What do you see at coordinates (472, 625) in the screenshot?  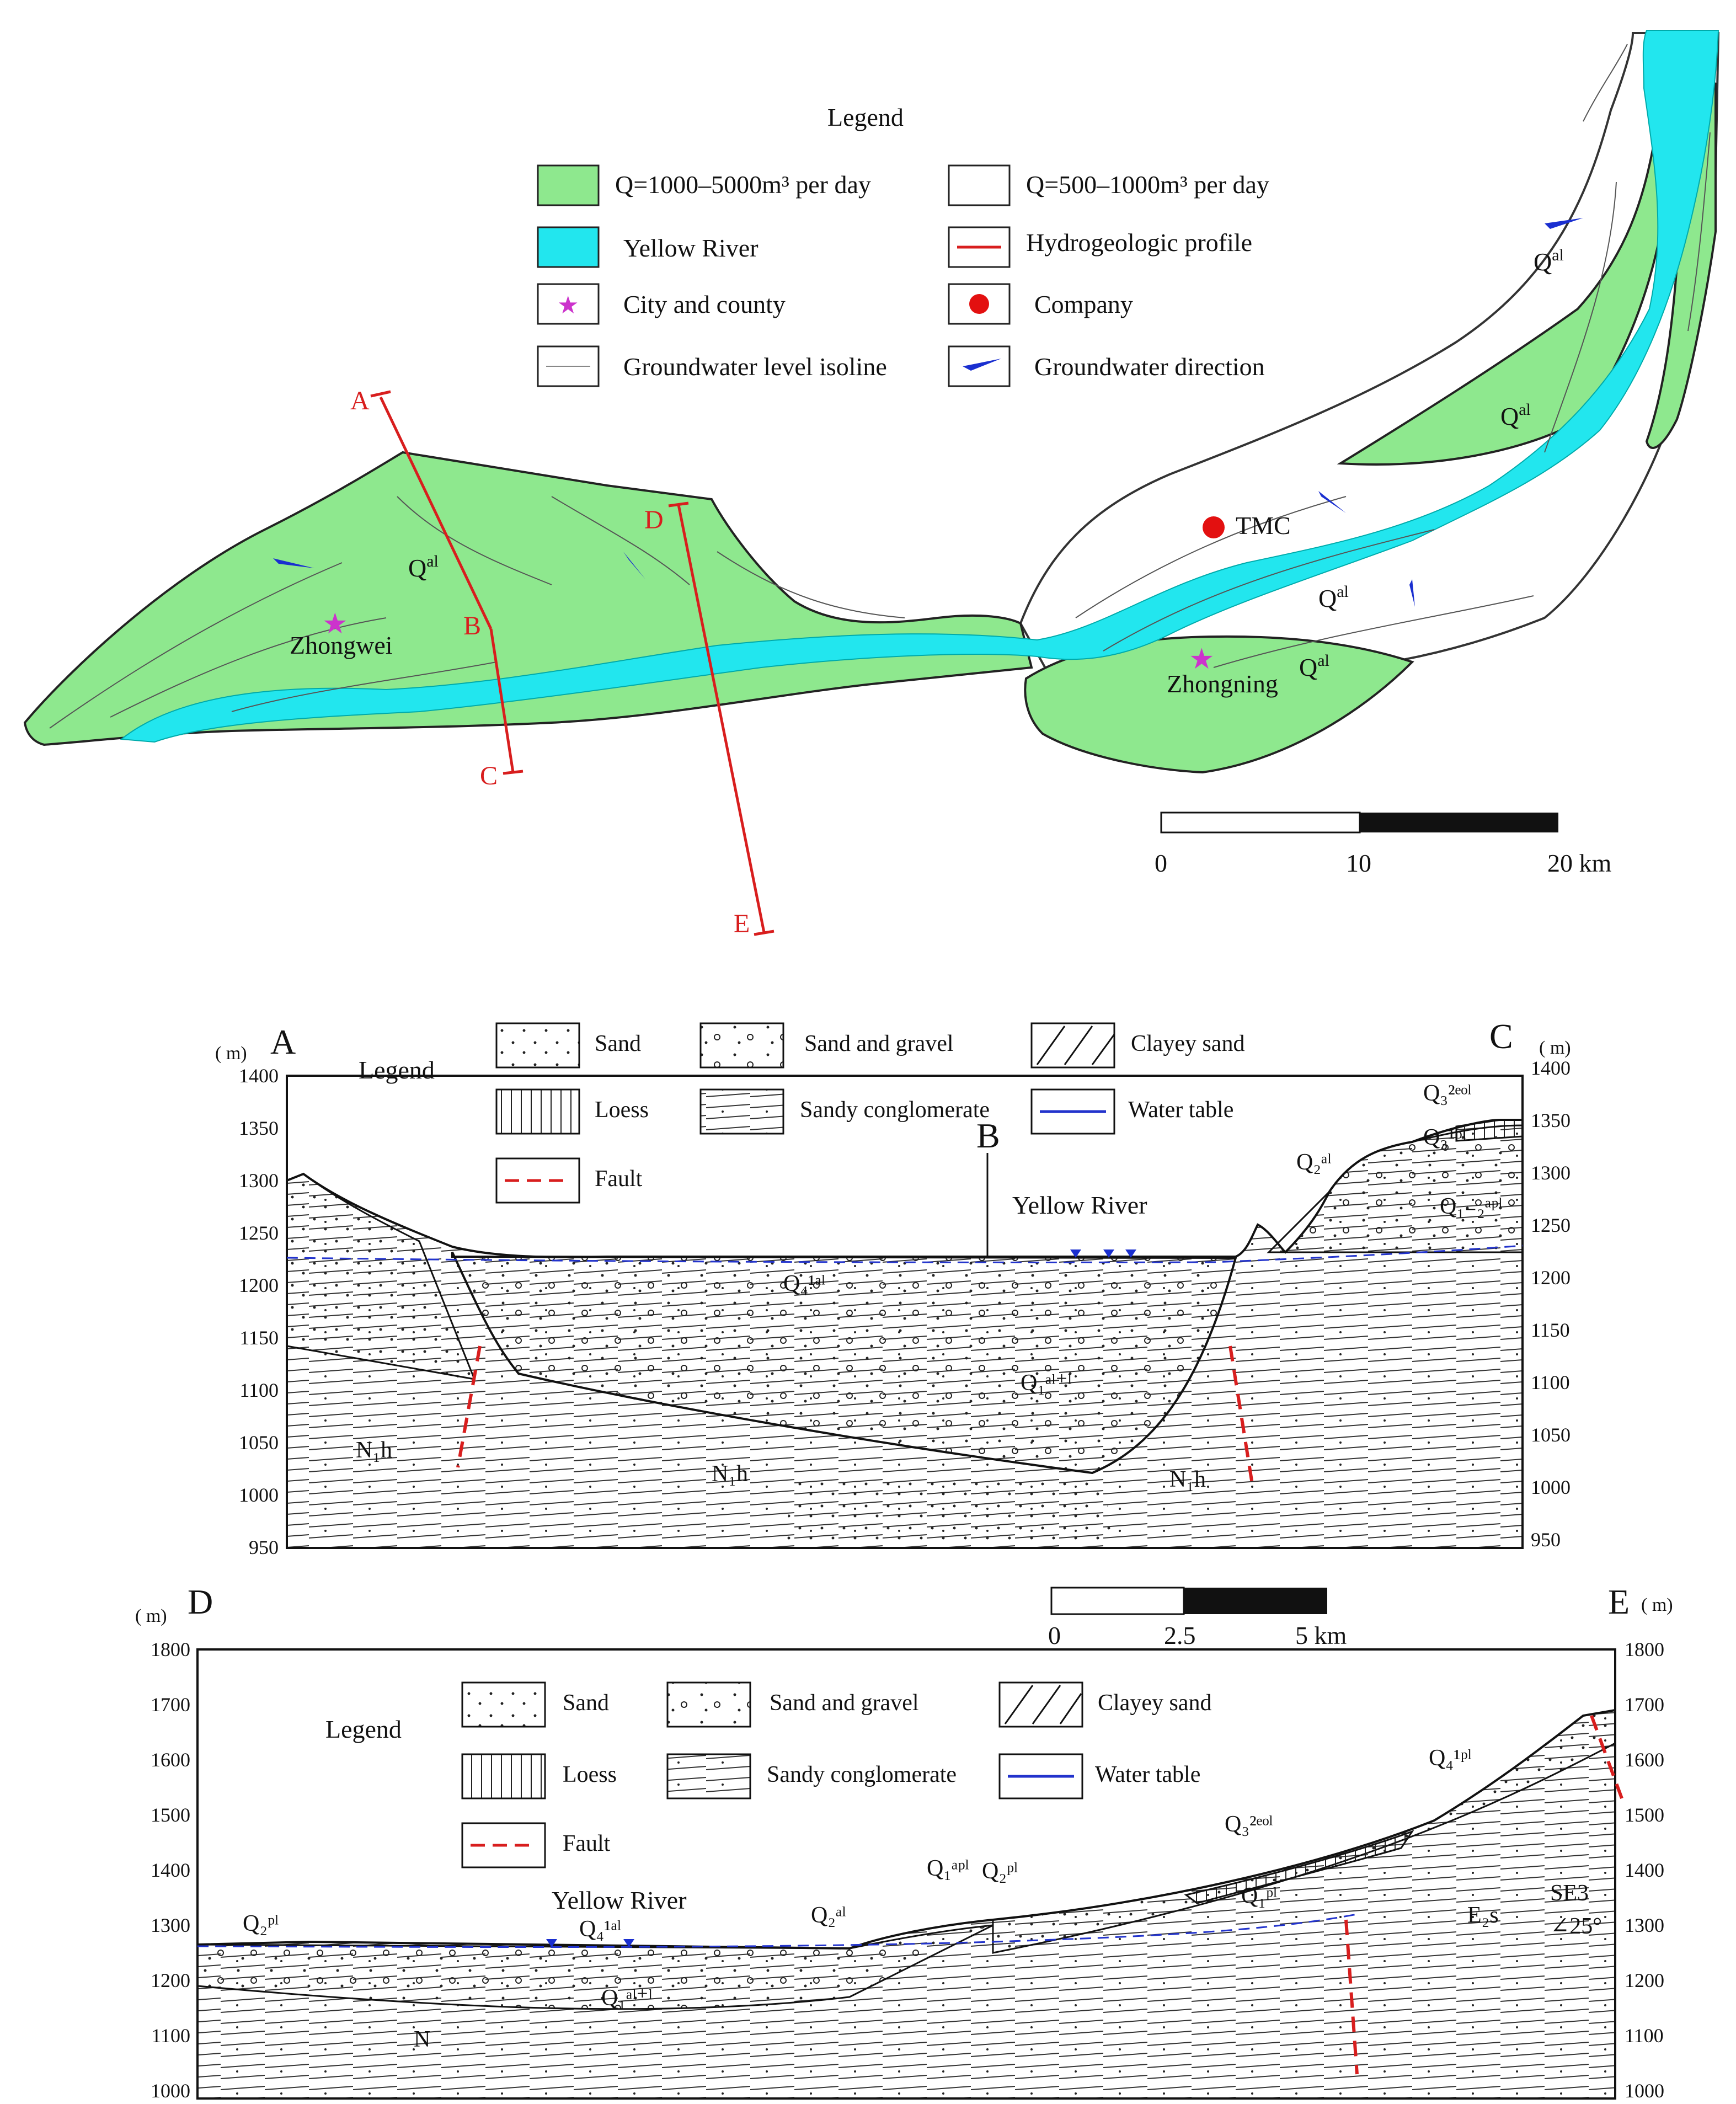 I see `profile-point-b: B` at bounding box center [472, 625].